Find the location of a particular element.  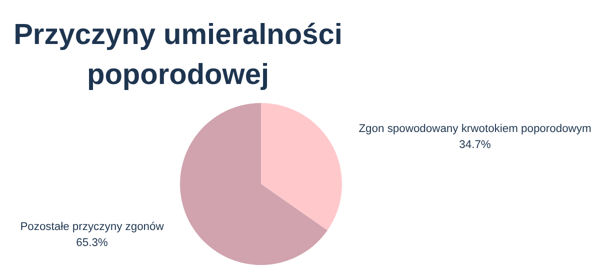

data-label: 65.3% is located at coordinates (92, 243).